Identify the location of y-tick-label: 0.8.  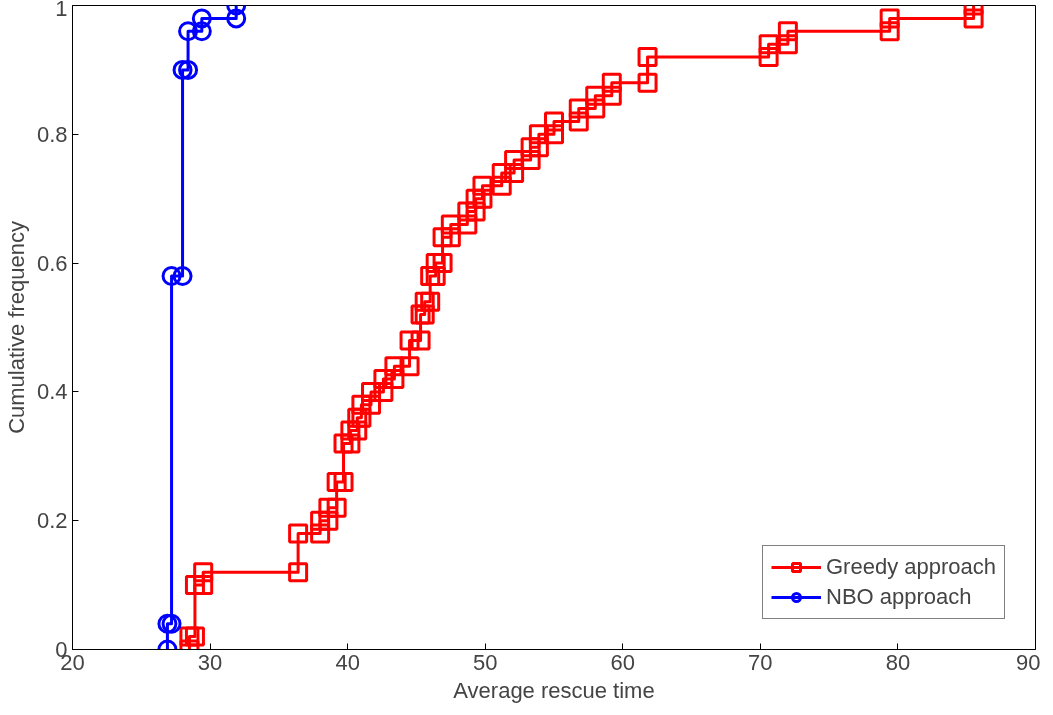
(52, 134).